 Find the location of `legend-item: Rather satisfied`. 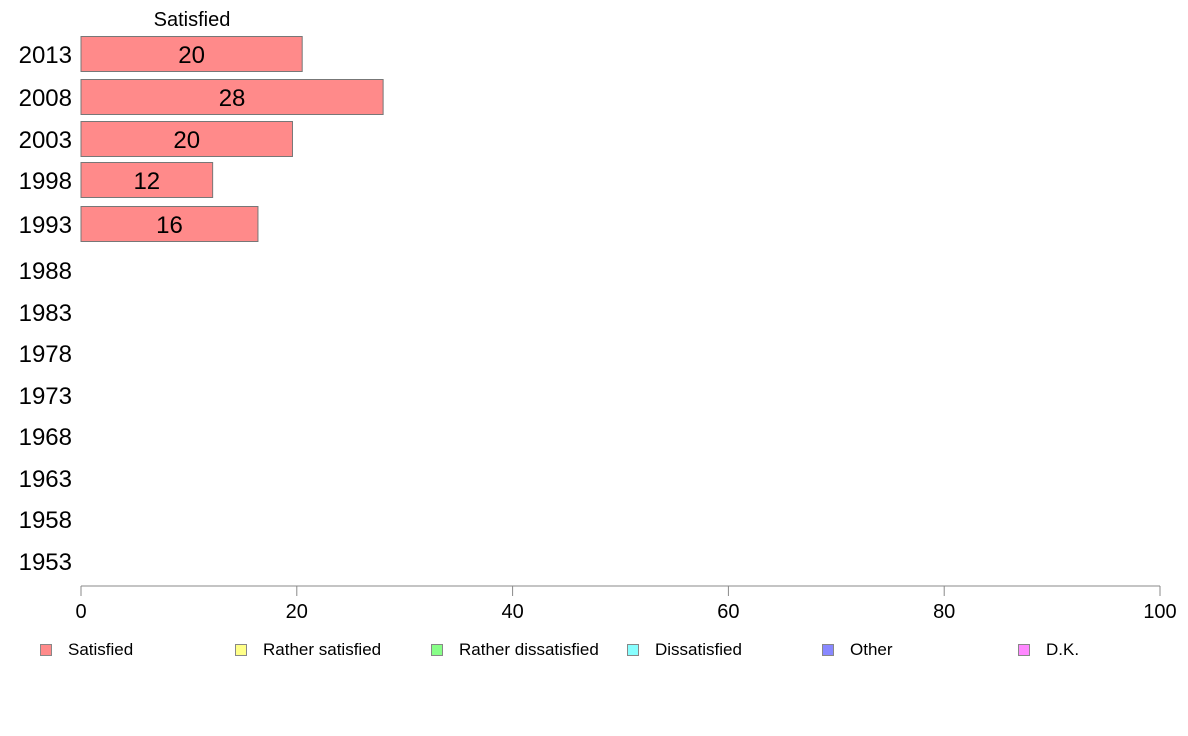

legend-item: Rather satisfied is located at coordinates (308, 650).